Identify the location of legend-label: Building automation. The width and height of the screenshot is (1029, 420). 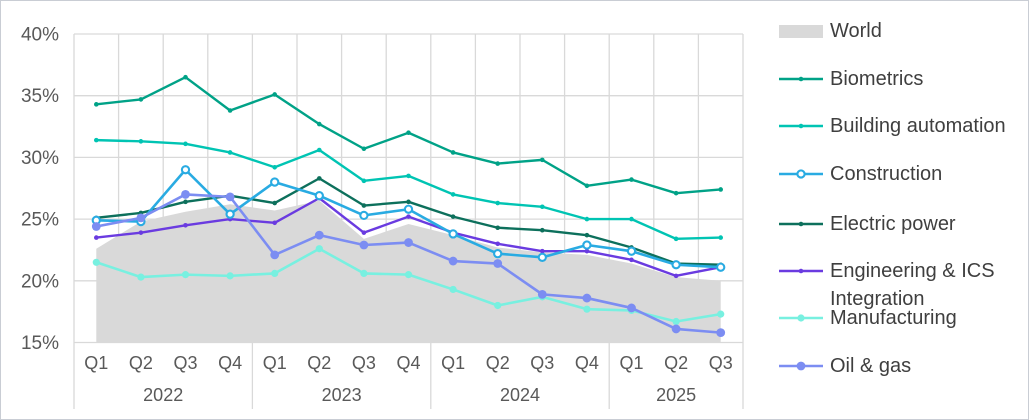
(918, 126).